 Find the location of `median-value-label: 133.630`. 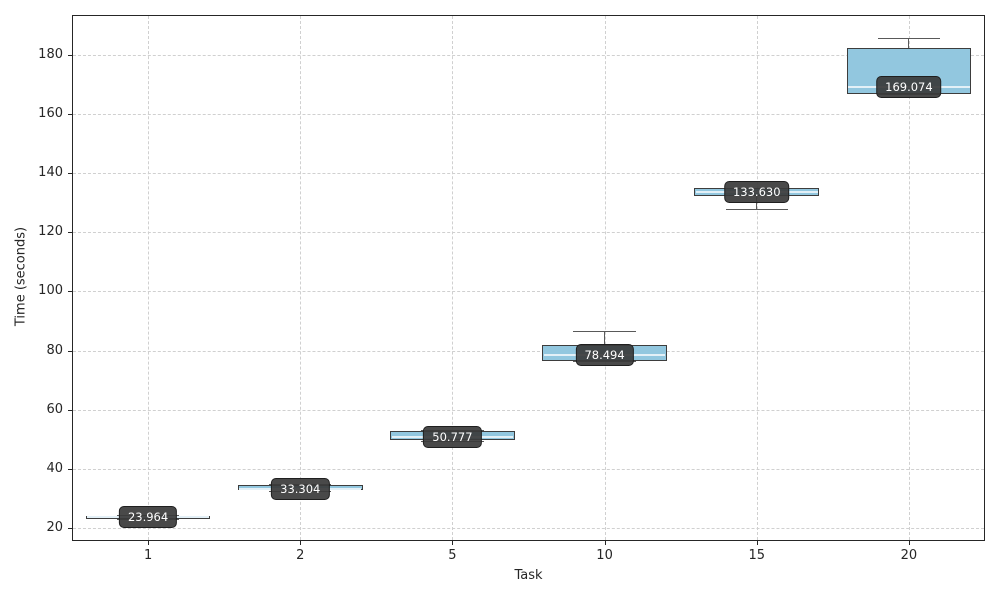

median-value-label: 133.630 is located at coordinates (756, 191).